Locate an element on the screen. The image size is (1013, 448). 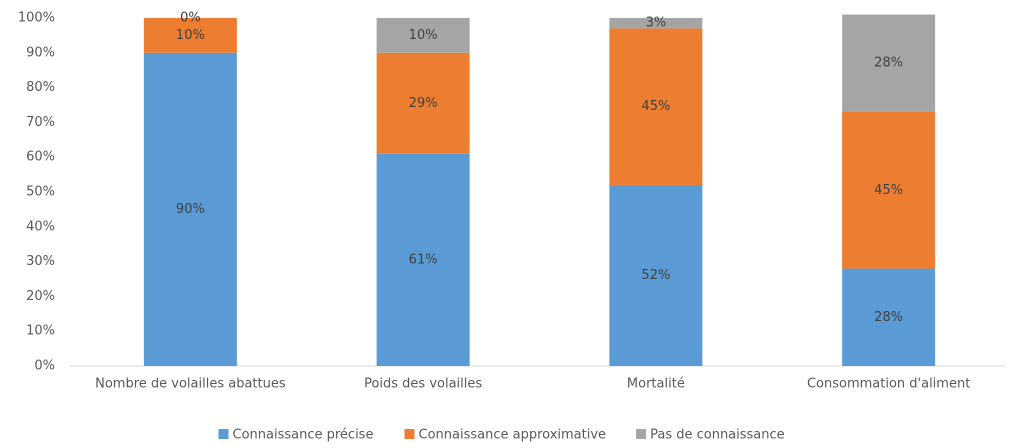
data-label: 3% is located at coordinates (656, 23).